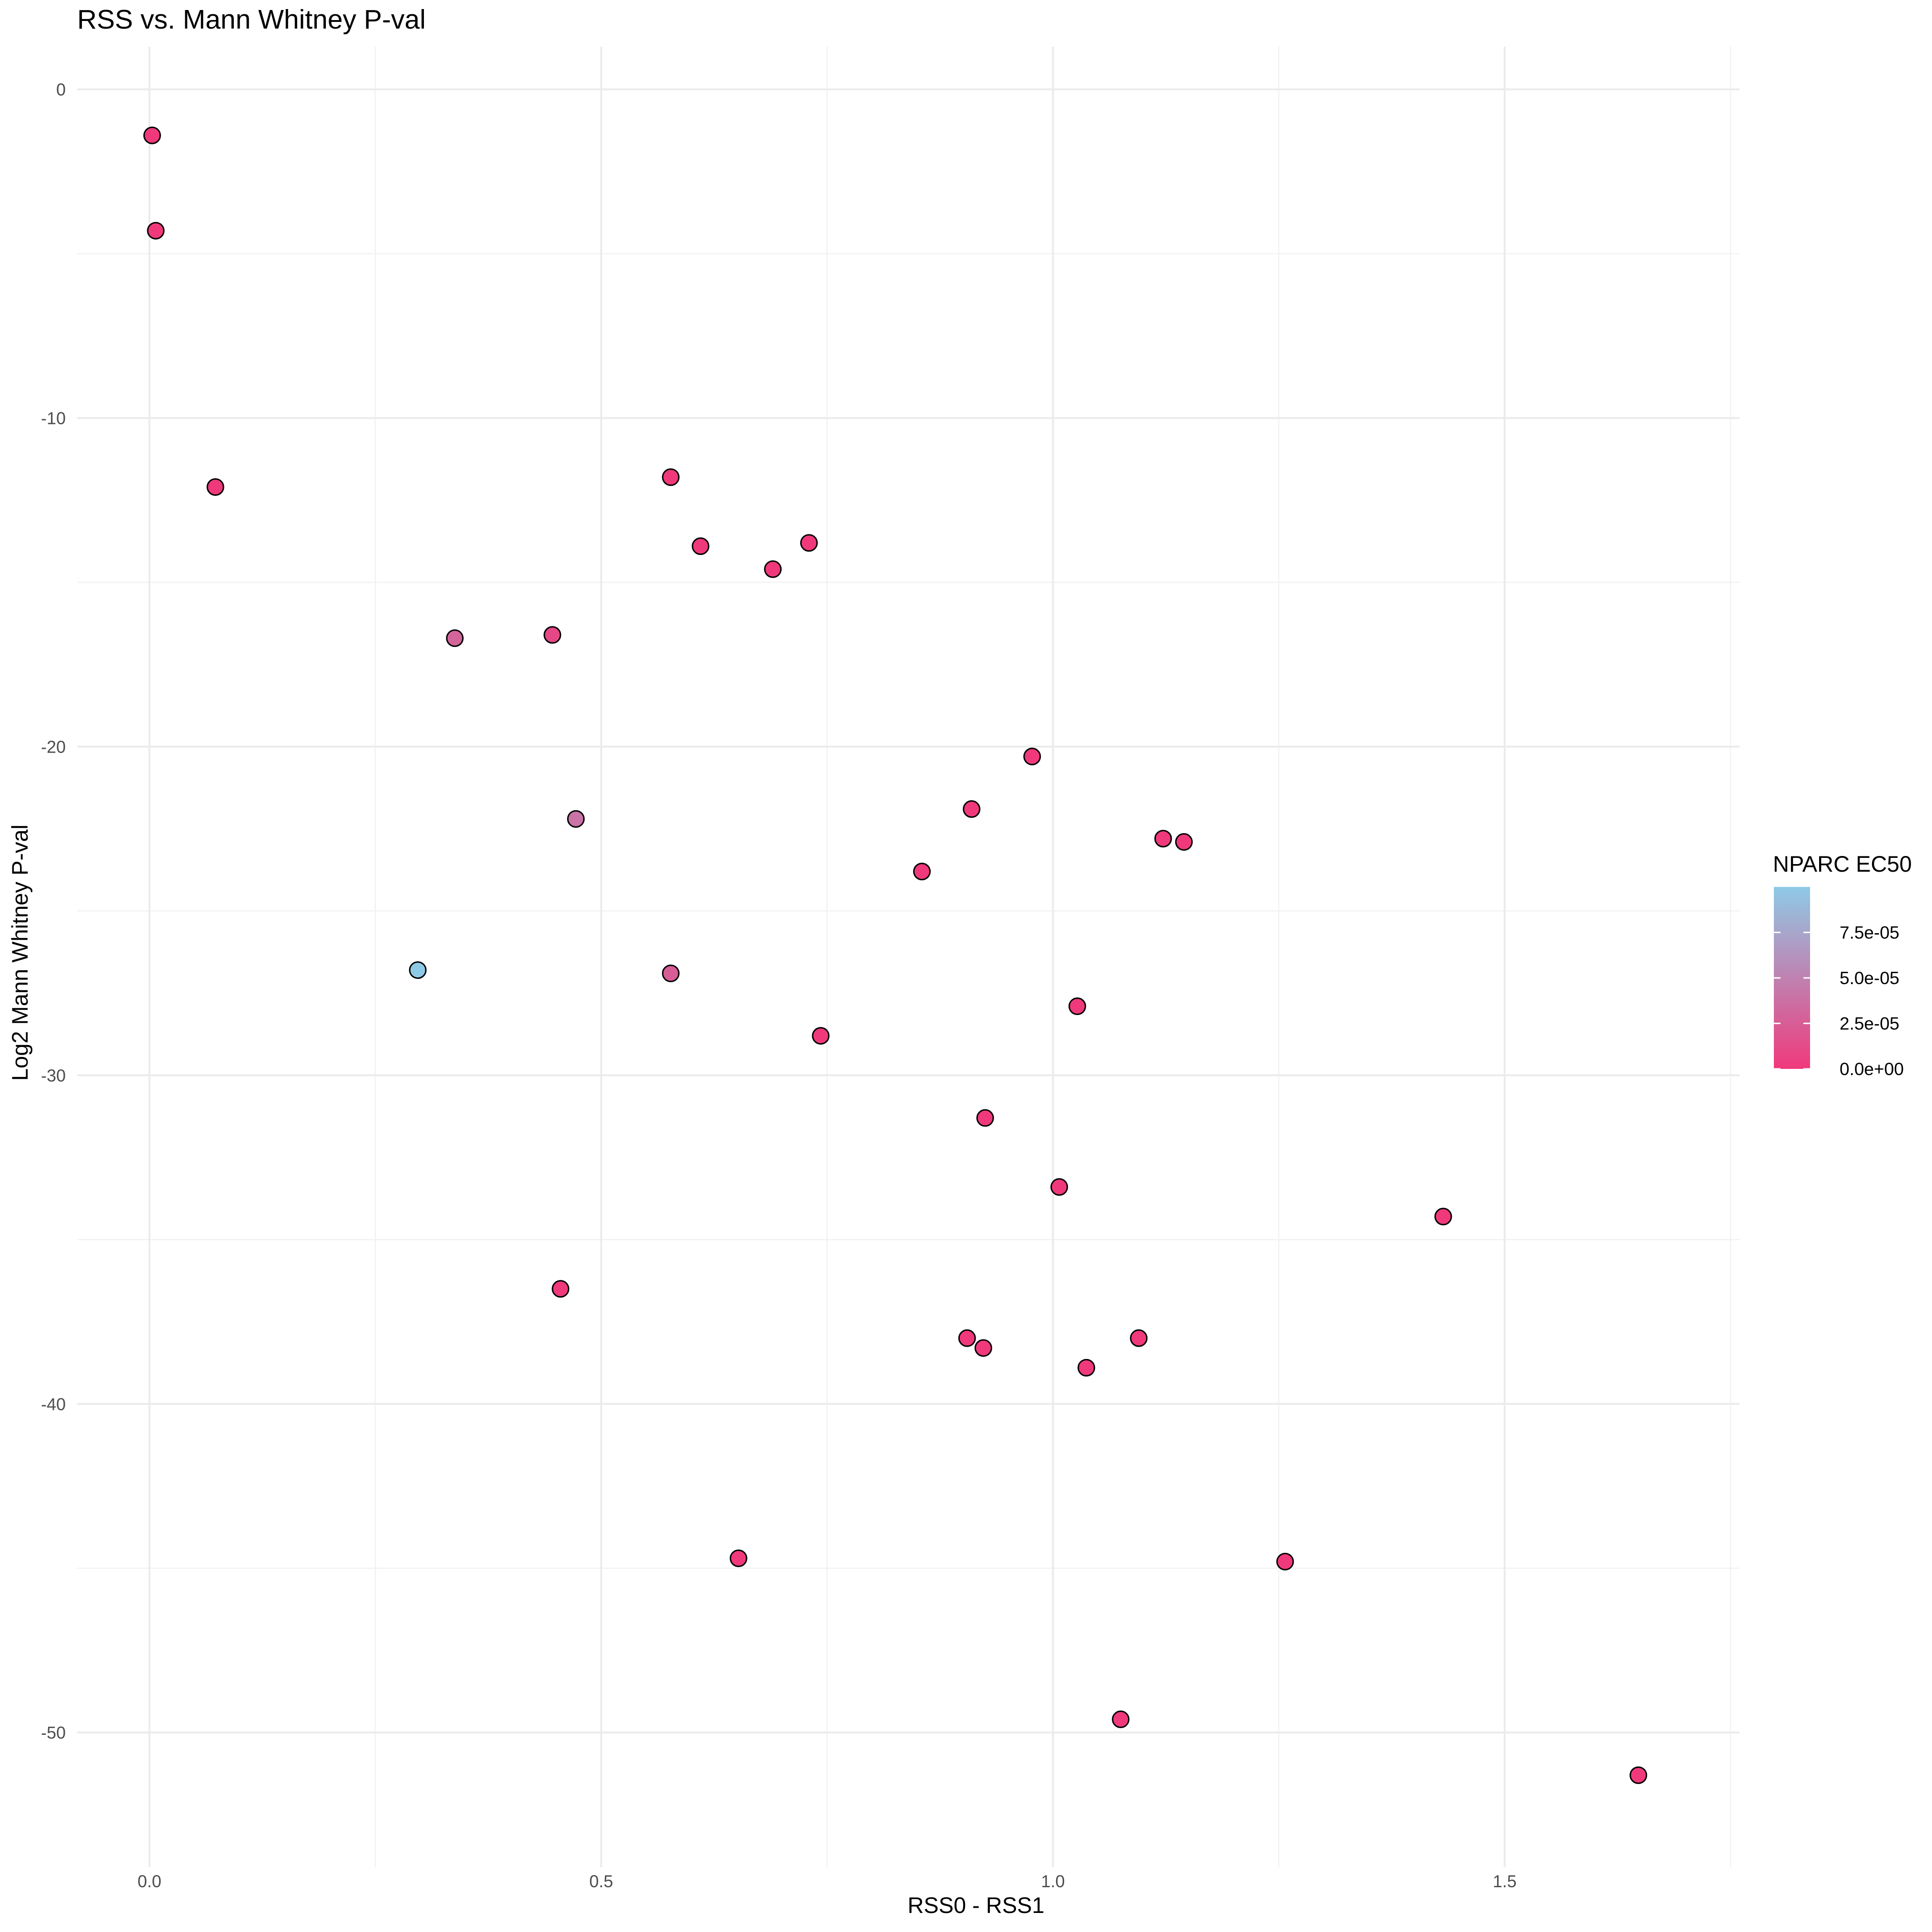 Image resolution: width=1932 pixels, height=1932 pixels. What do you see at coordinates (54, 419) in the screenshot?
I see `y-tick-label: -10` at bounding box center [54, 419].